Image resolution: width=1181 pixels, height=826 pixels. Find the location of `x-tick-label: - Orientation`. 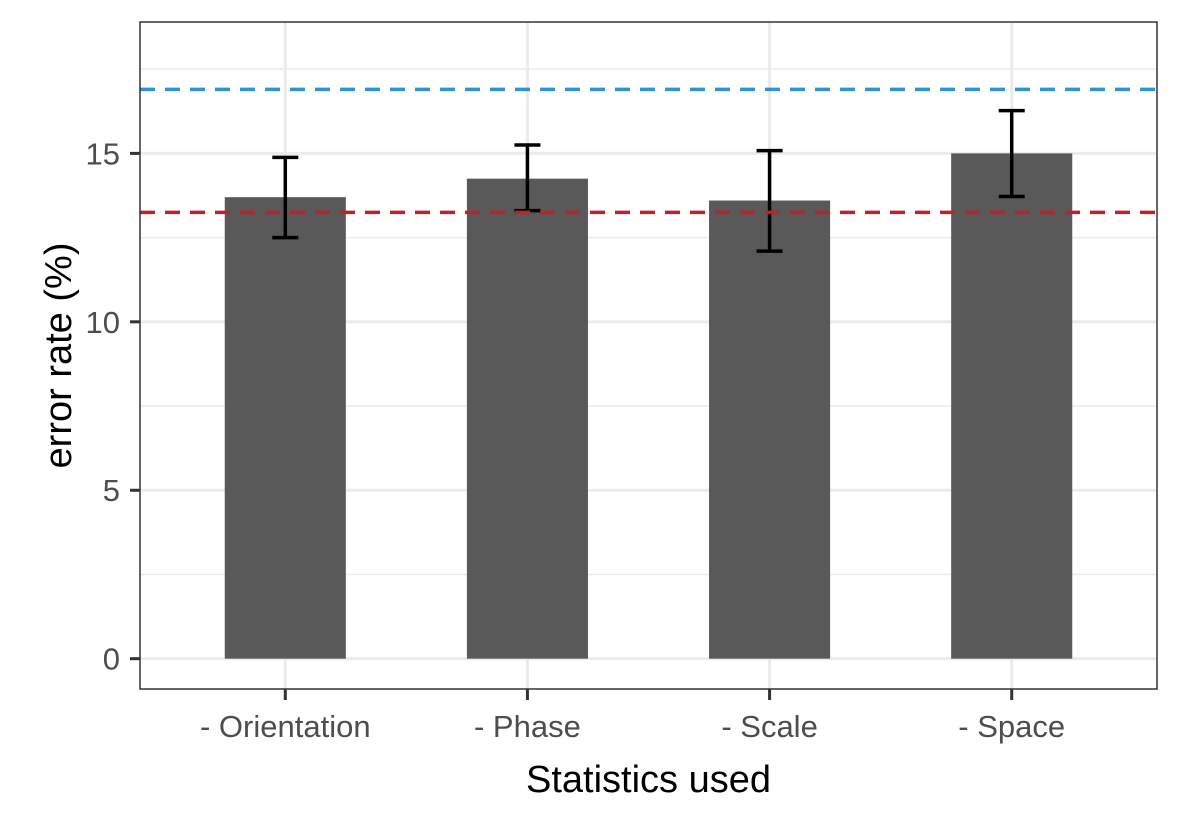

x-tick-label: - Orientation is located at coordinates (285, 726).